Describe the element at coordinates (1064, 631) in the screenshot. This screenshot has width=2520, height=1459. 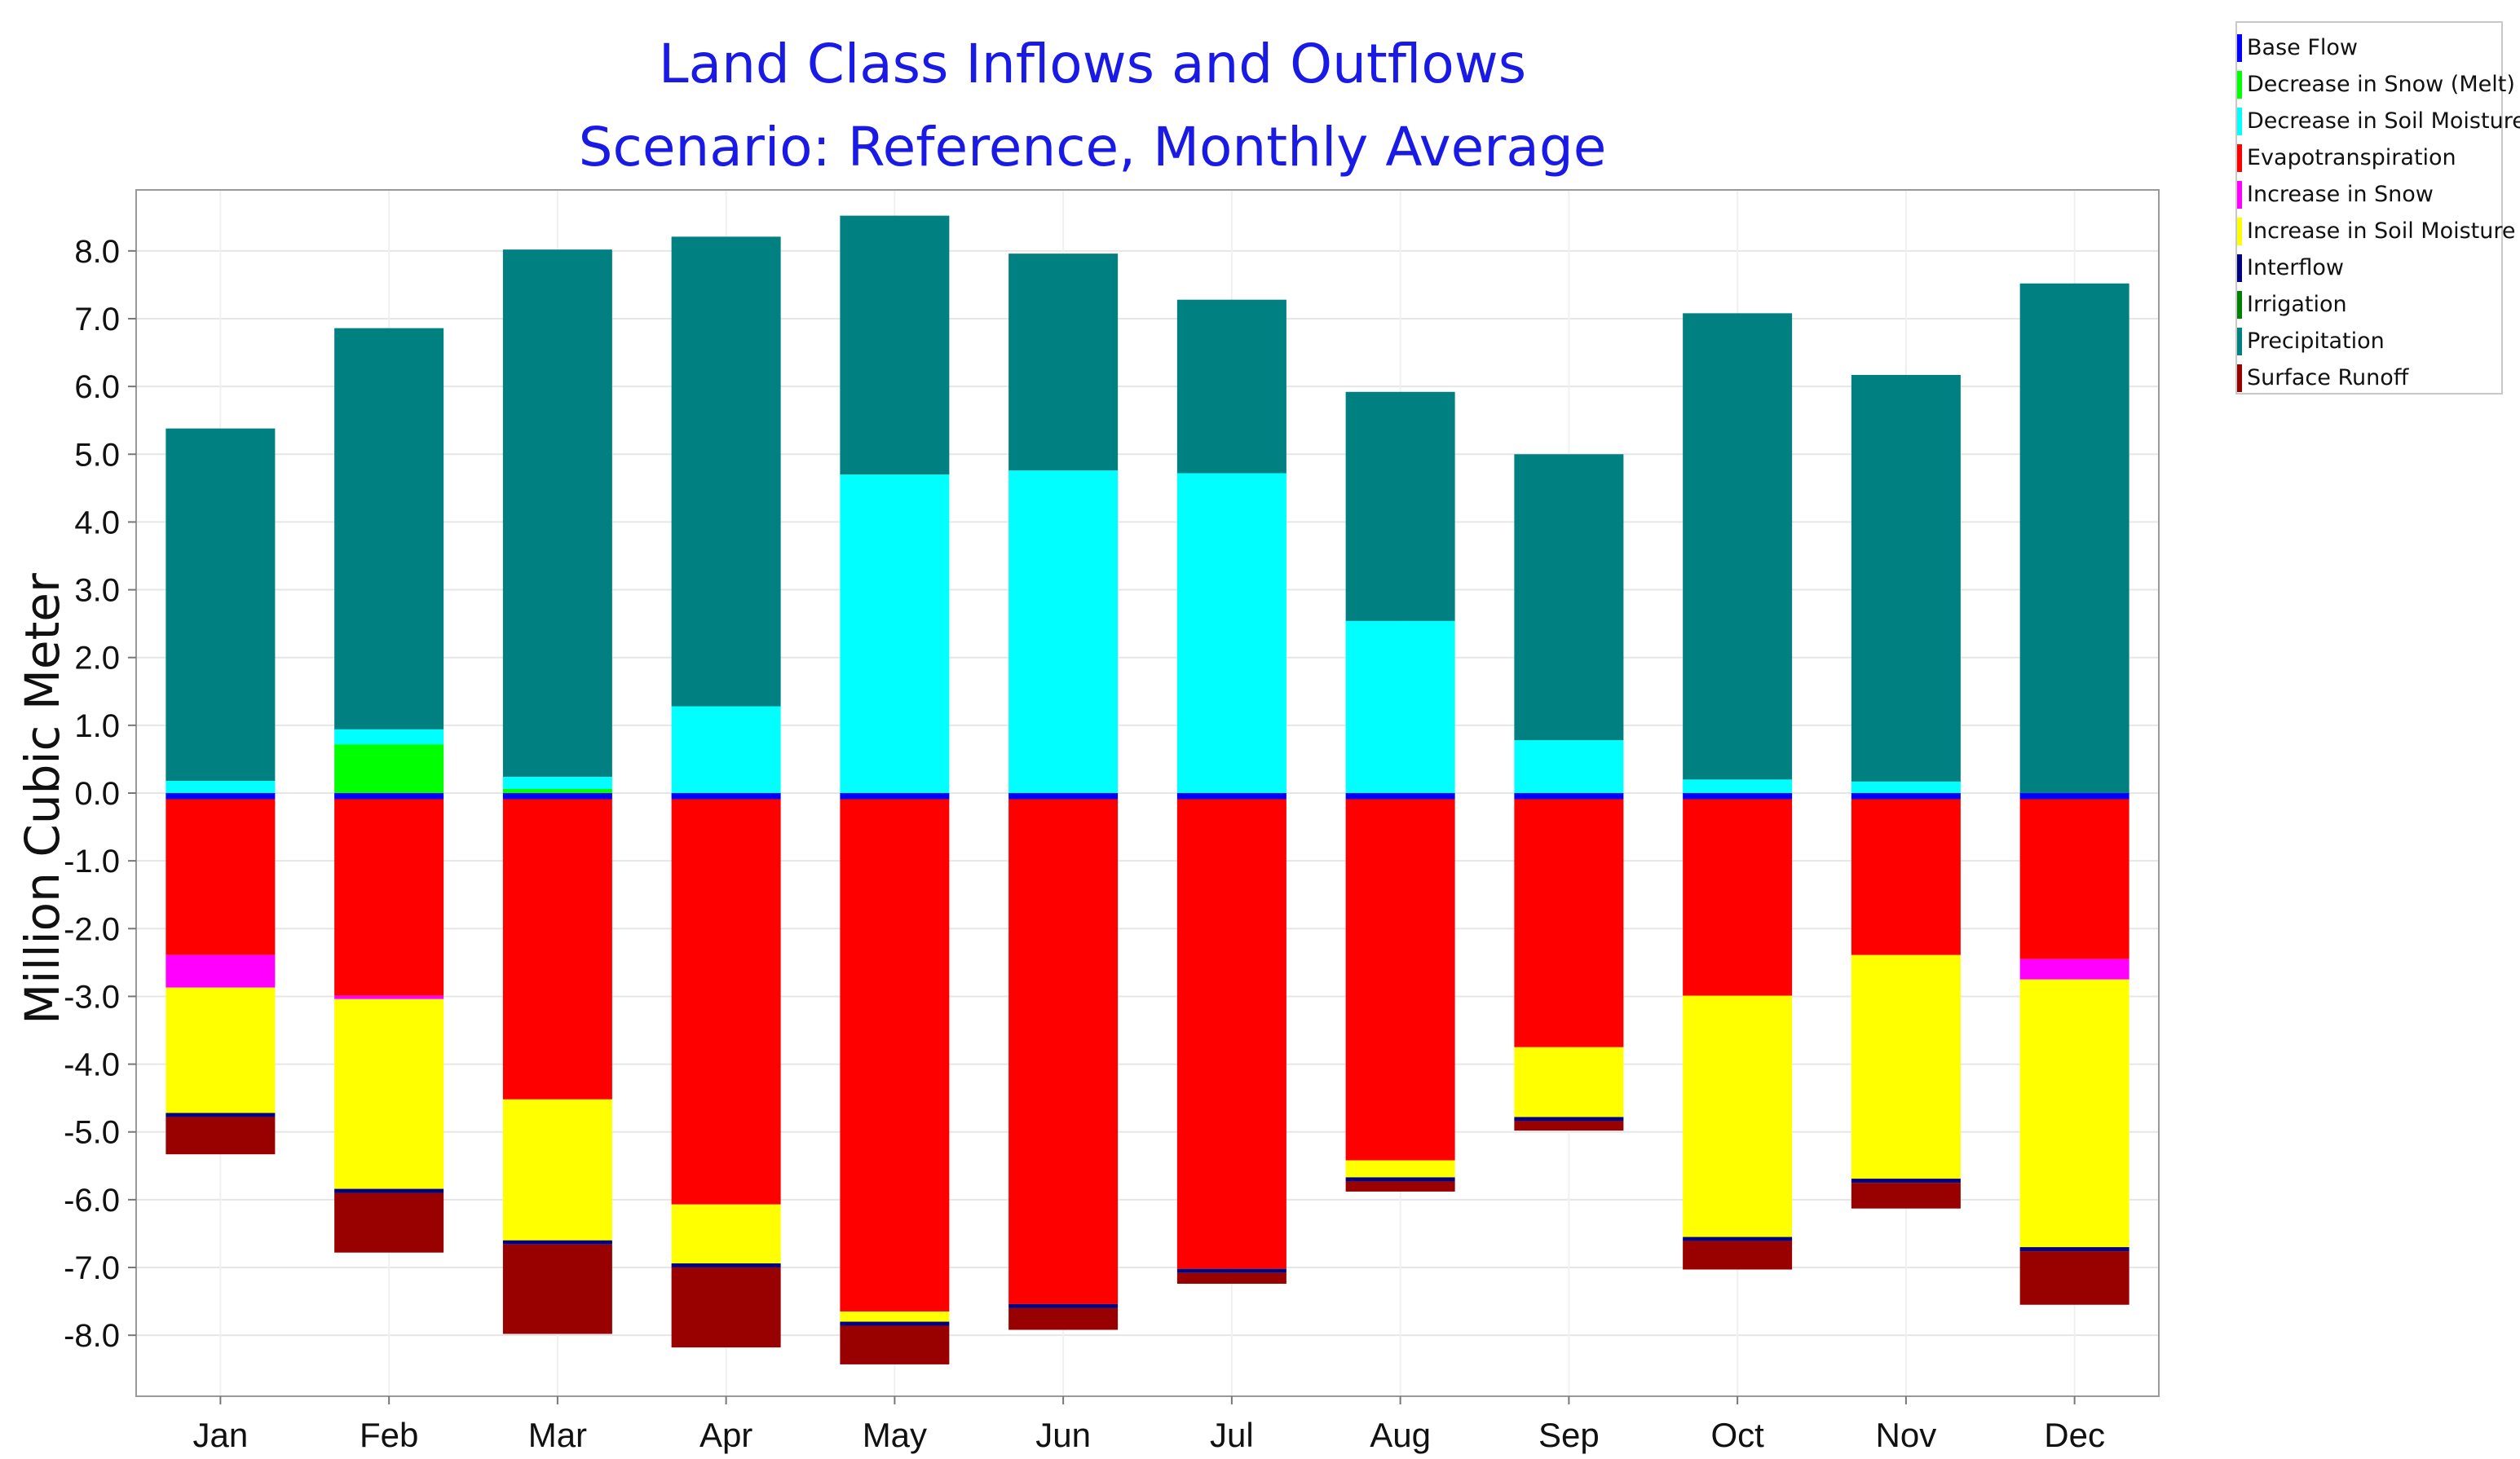
I see `bar-decrease-in-soil-moisture-jun` at that location.